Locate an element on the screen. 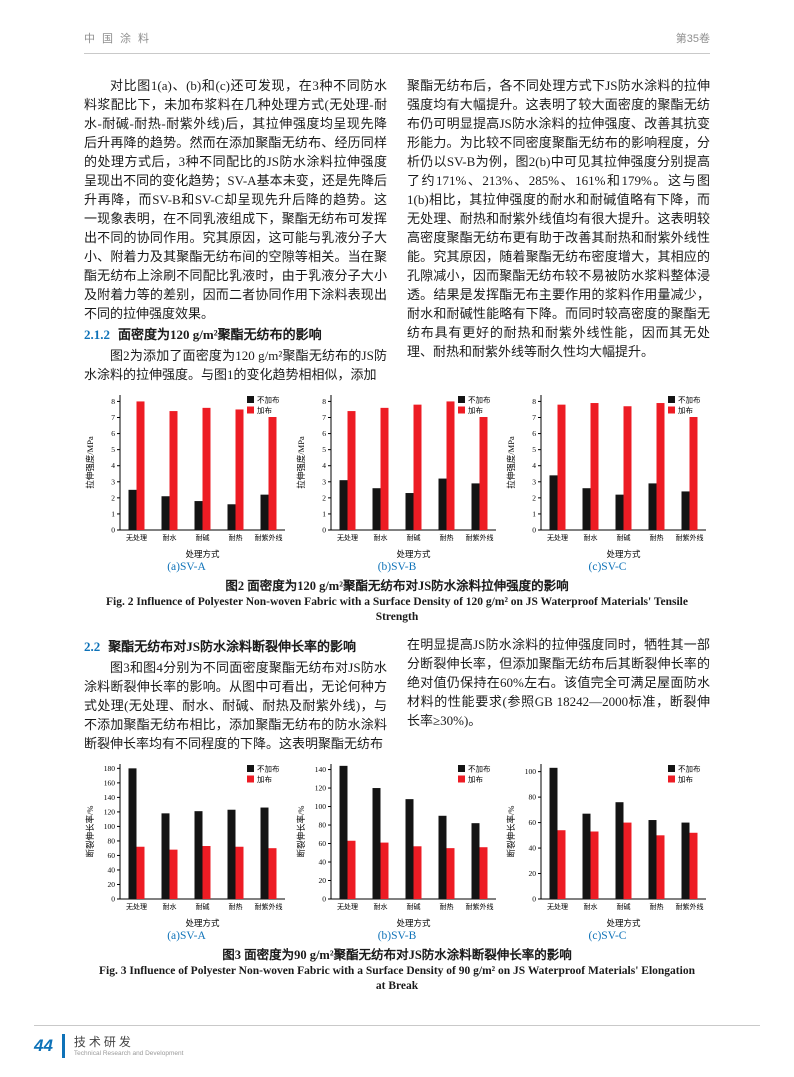  fig3-subcaption-a: (a)SV-A is located at coordinates (186, 936).